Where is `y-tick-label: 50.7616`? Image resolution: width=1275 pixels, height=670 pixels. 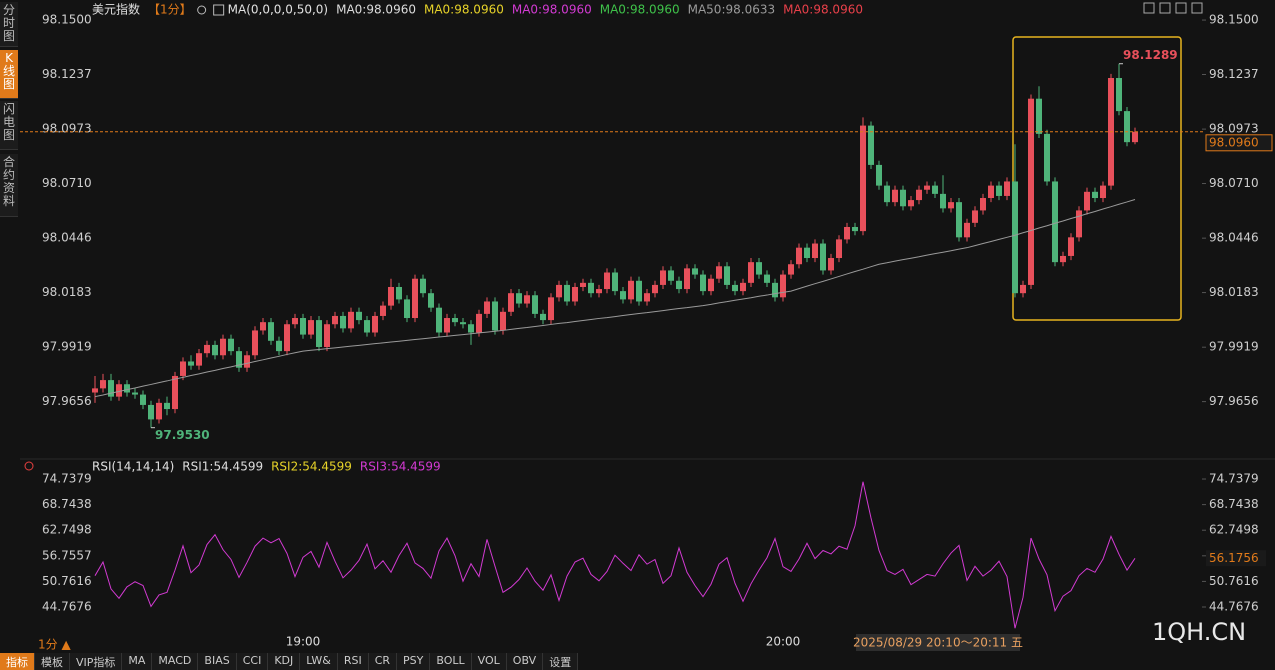 y-tick-label: 50.7616 is located at coordinates (1234, 581).